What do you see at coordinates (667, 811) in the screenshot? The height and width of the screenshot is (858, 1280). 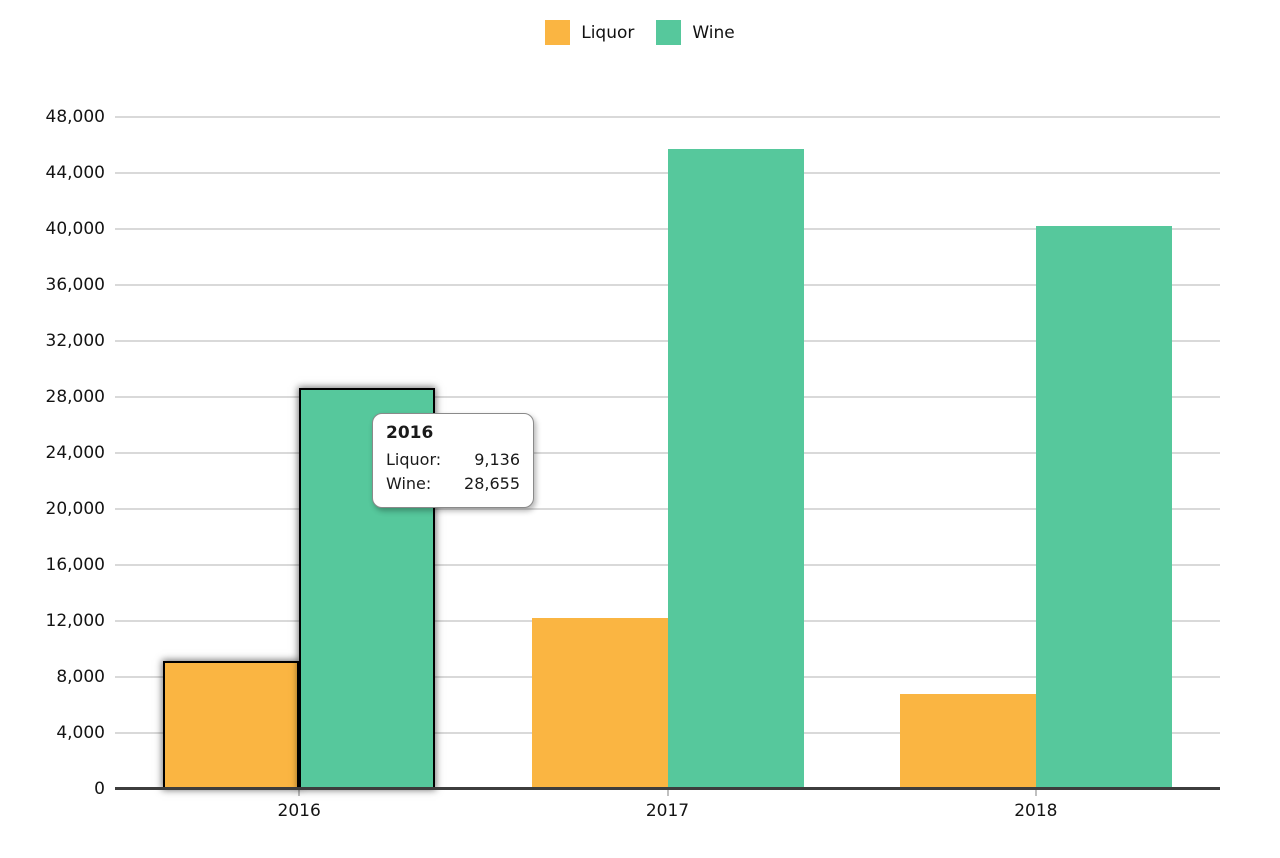 I see `x-axis-label-2017: 2017` at bounding box center [667, 811].